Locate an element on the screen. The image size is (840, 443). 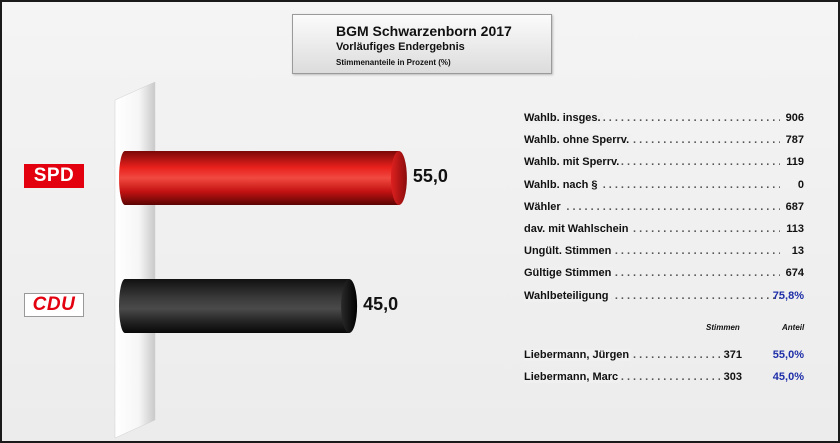
stat-value: 906 is located at coordinates (794, 118).